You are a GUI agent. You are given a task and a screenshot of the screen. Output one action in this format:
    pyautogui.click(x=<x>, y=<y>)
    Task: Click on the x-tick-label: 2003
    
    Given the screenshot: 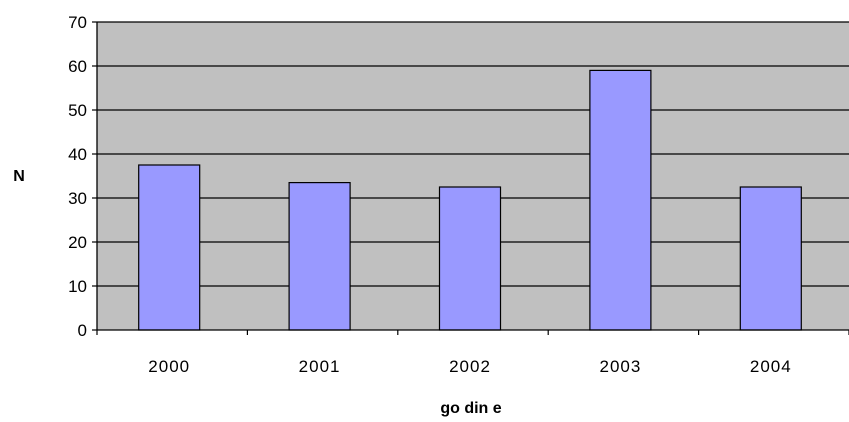 What is the action you would take?
    pyautogui.click(x=620, y=366)
    